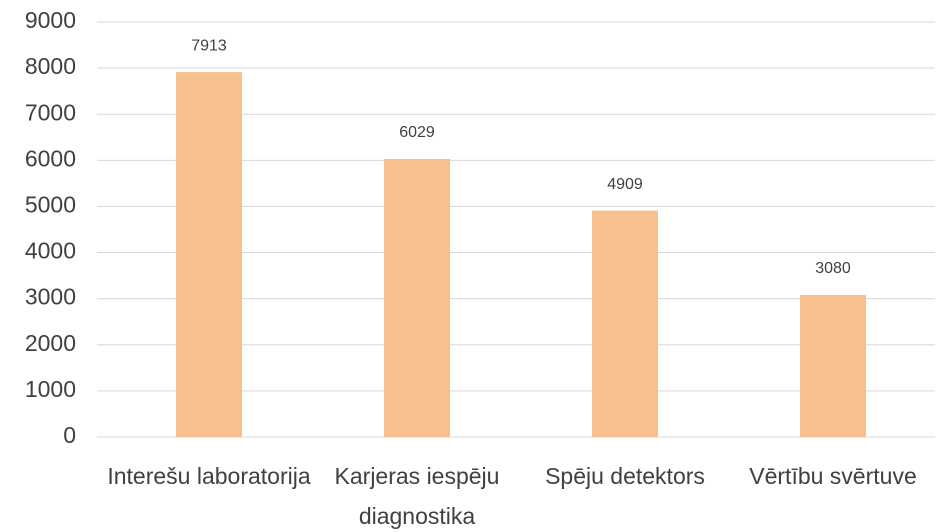  Describe the element at coordinates (417, 516) in the screenshot. I see `x-tick-line: diagnostika` at that location.